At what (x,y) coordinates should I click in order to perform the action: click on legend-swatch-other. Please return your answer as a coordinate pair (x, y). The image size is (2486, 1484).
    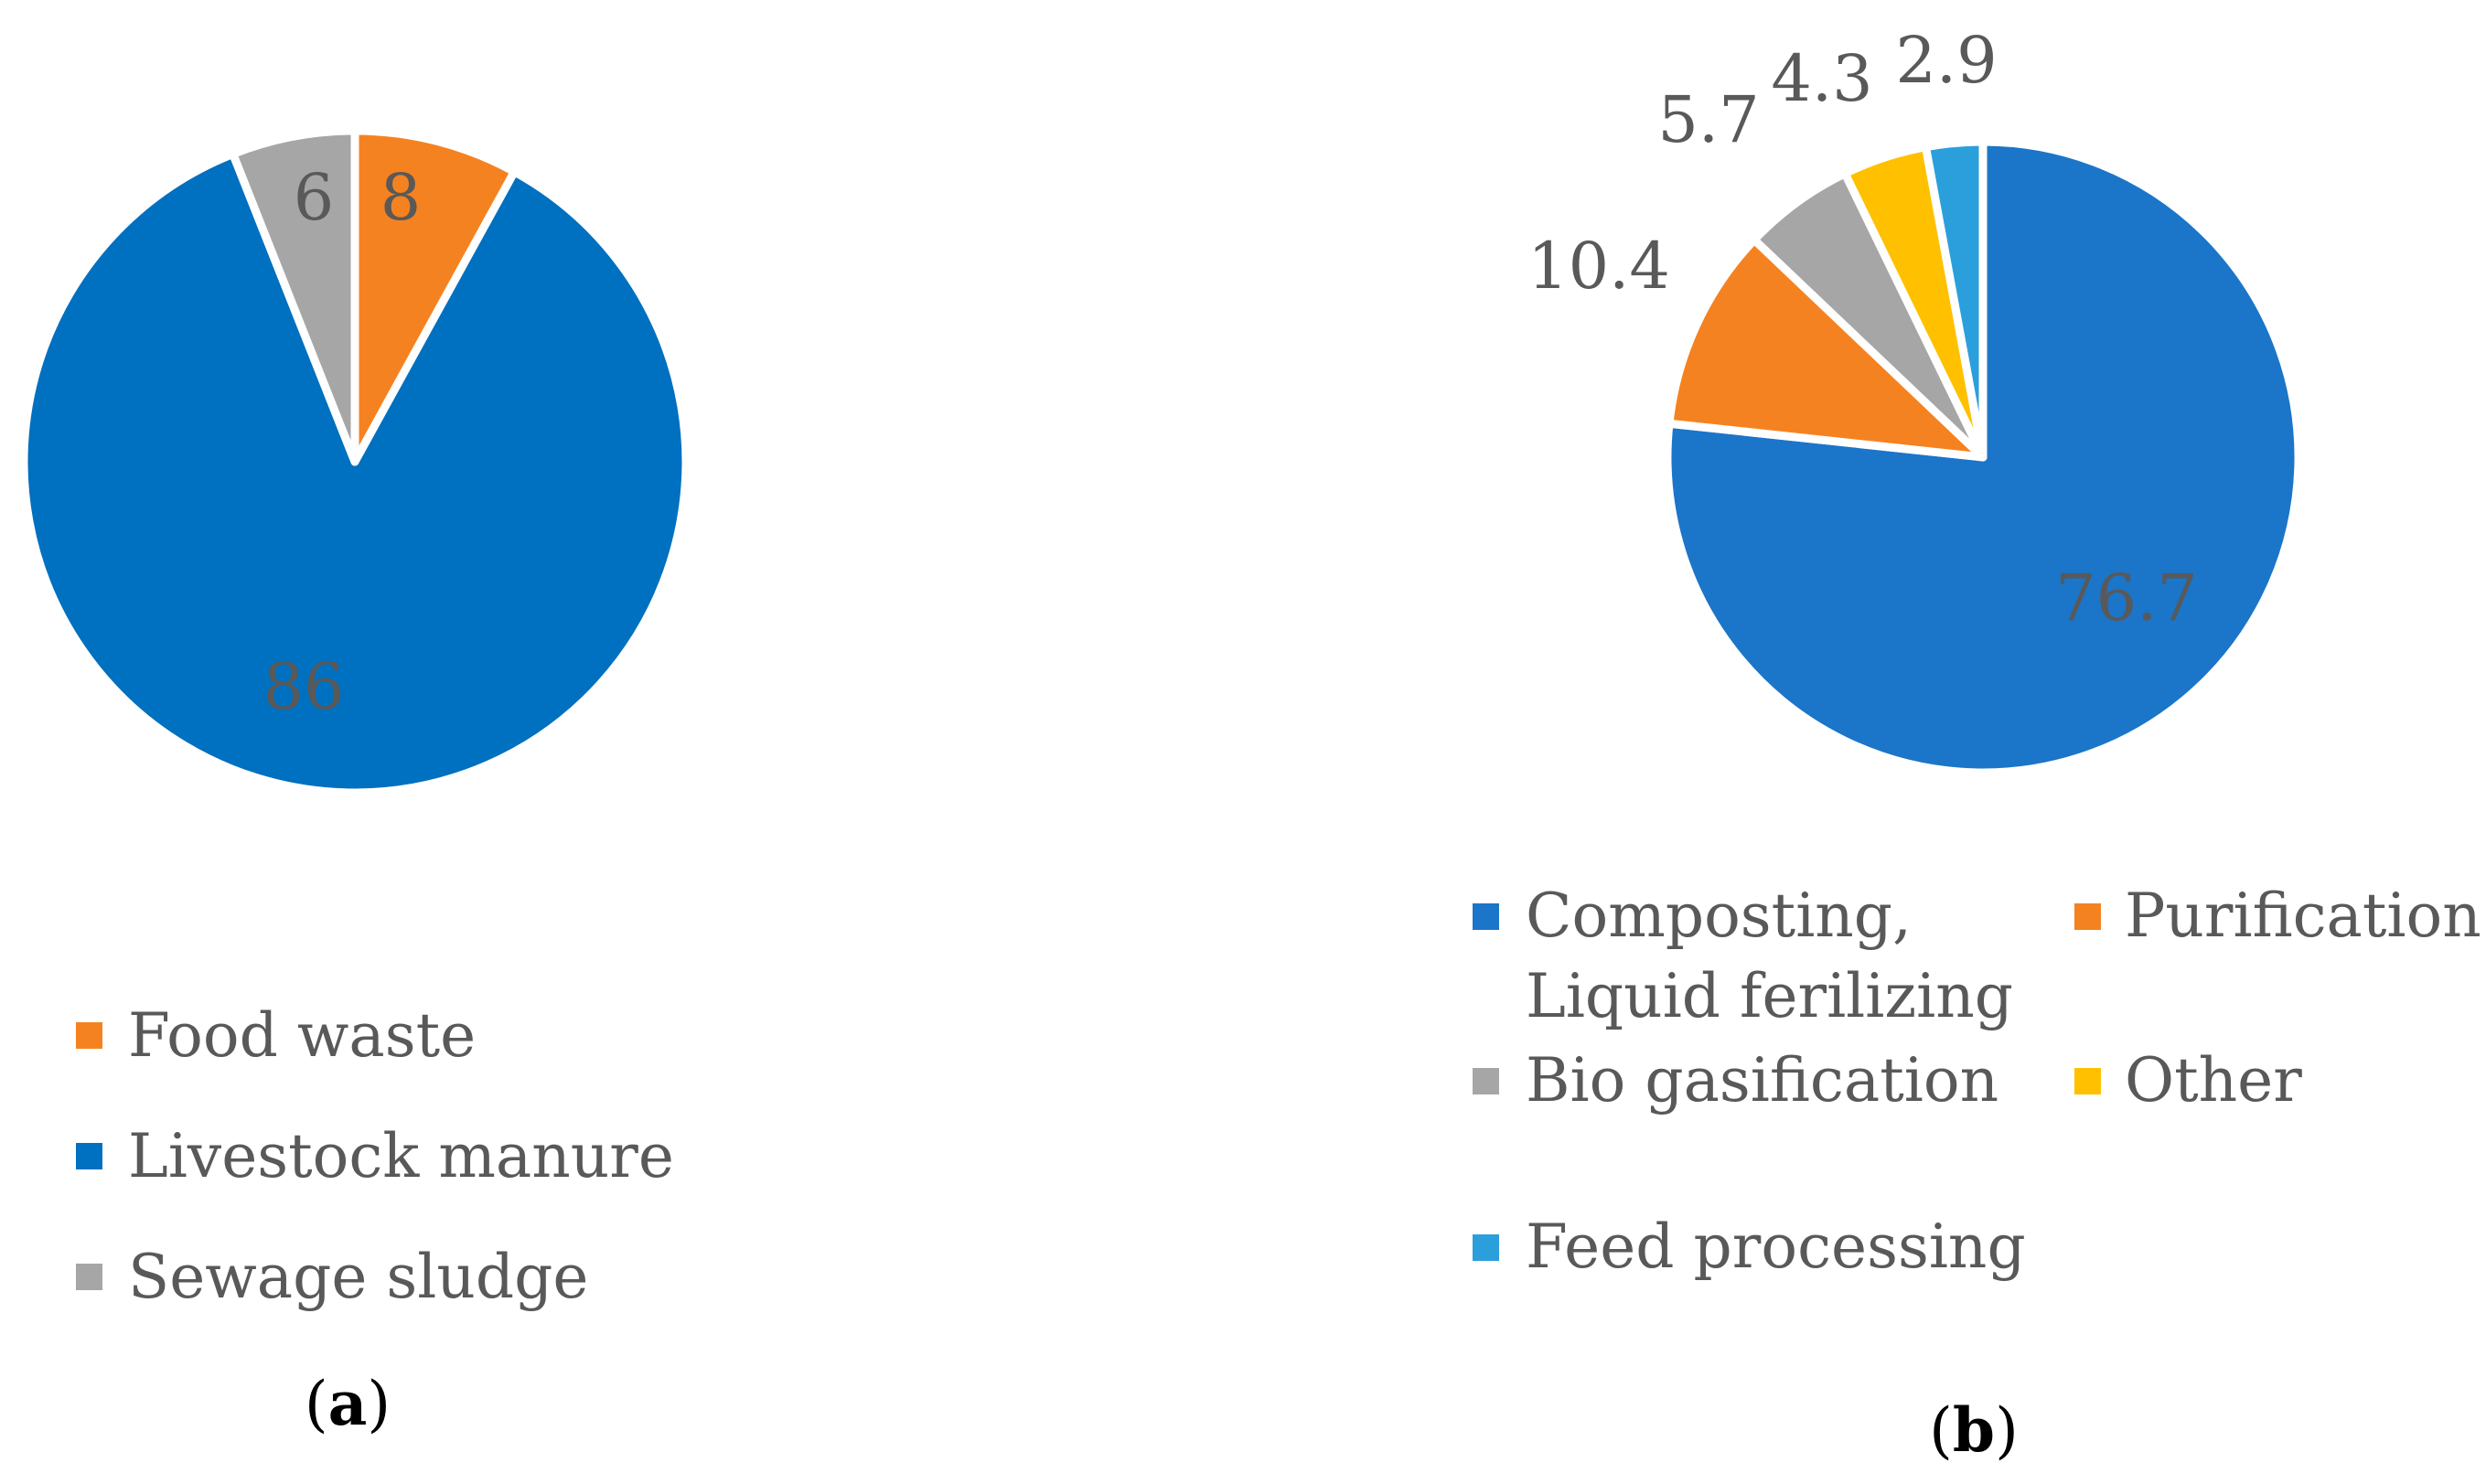
    Looking at the image, I should click on (2087, 1081).